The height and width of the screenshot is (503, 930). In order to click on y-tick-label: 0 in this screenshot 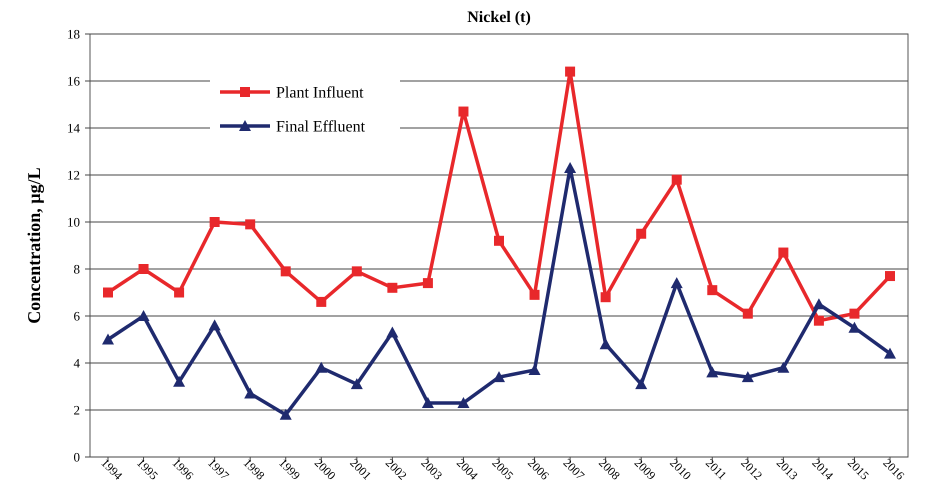, I will do `click(77, 457)`.